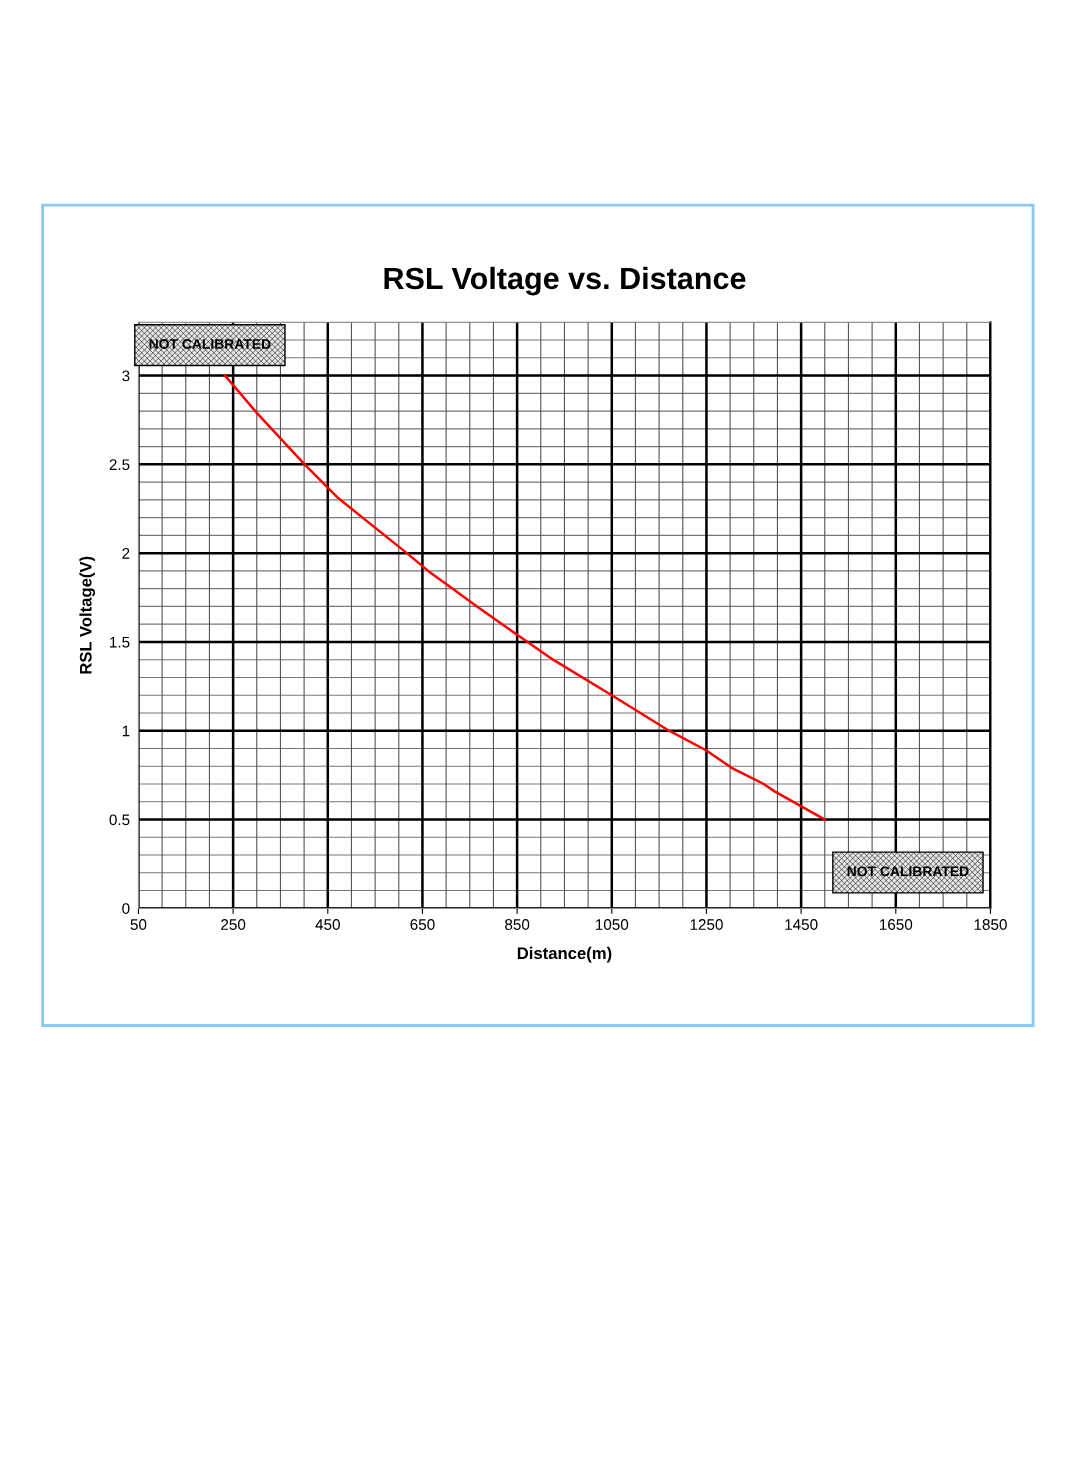  Describe the element at coordinates (233, 924) in the screenshot. I see `x-tick-label: 250` at that location.